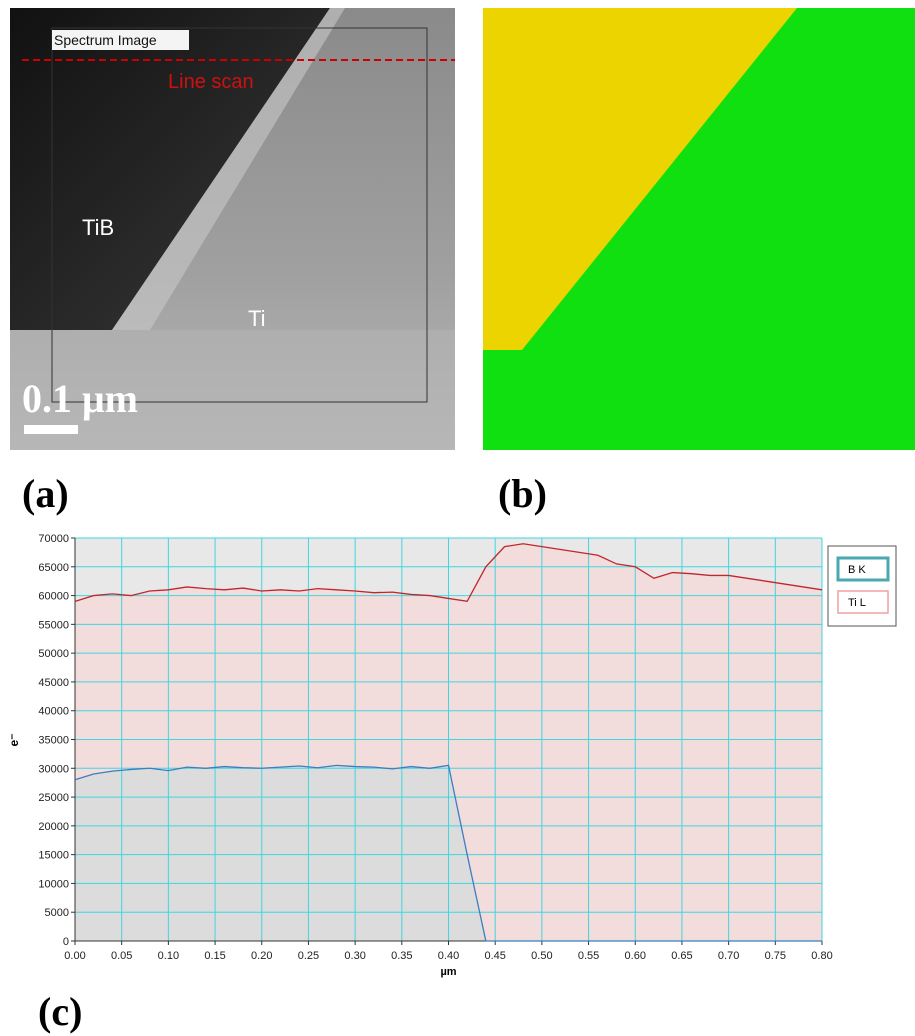 The image size is (915, 1036). What do you see at coordinates (448, 972) in the screenshot?
I see `x-axis-label: µm` at bounding box center [448, 972].